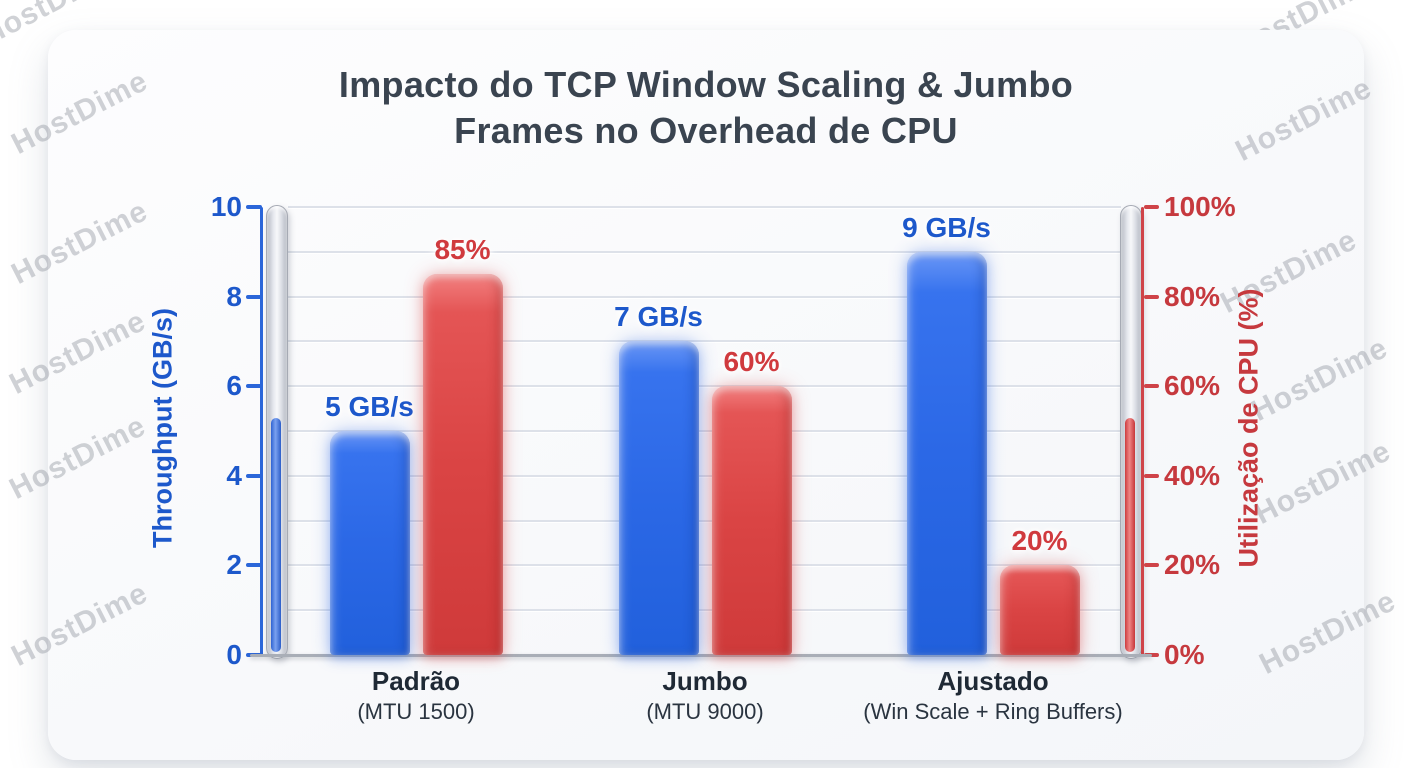  I want to click on right-axis-tick-label: 0%, so click(1184, 654).